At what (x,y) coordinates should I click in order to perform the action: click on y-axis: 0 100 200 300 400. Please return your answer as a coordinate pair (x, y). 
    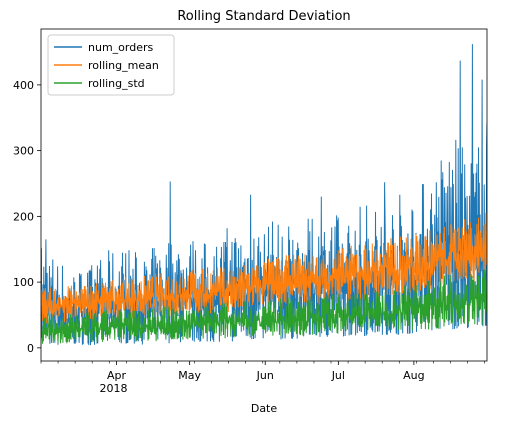
    Looking at the image, I should click on (27, 217).